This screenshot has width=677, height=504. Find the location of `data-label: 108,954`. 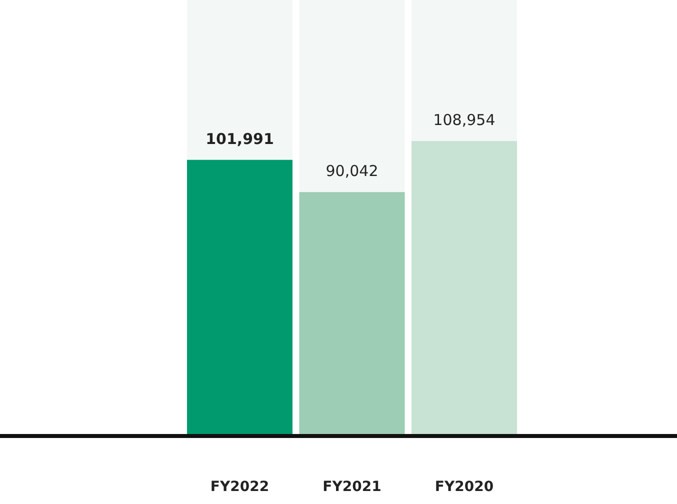

data-label: 108,954 is located at coordinates (464, 120).